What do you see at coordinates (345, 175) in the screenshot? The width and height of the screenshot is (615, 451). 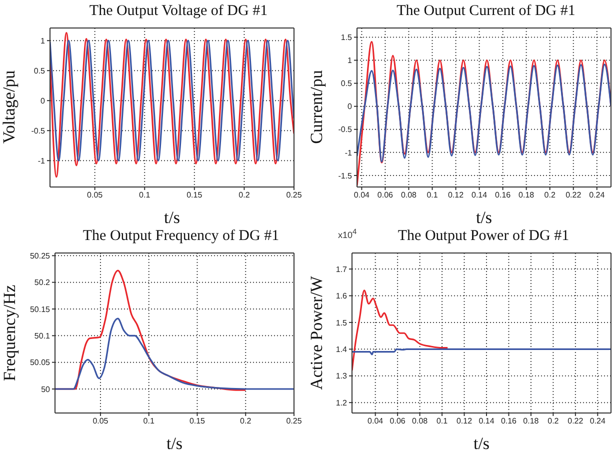 I see `y-tick-label: -1.5` at bounding box center [345, 175].